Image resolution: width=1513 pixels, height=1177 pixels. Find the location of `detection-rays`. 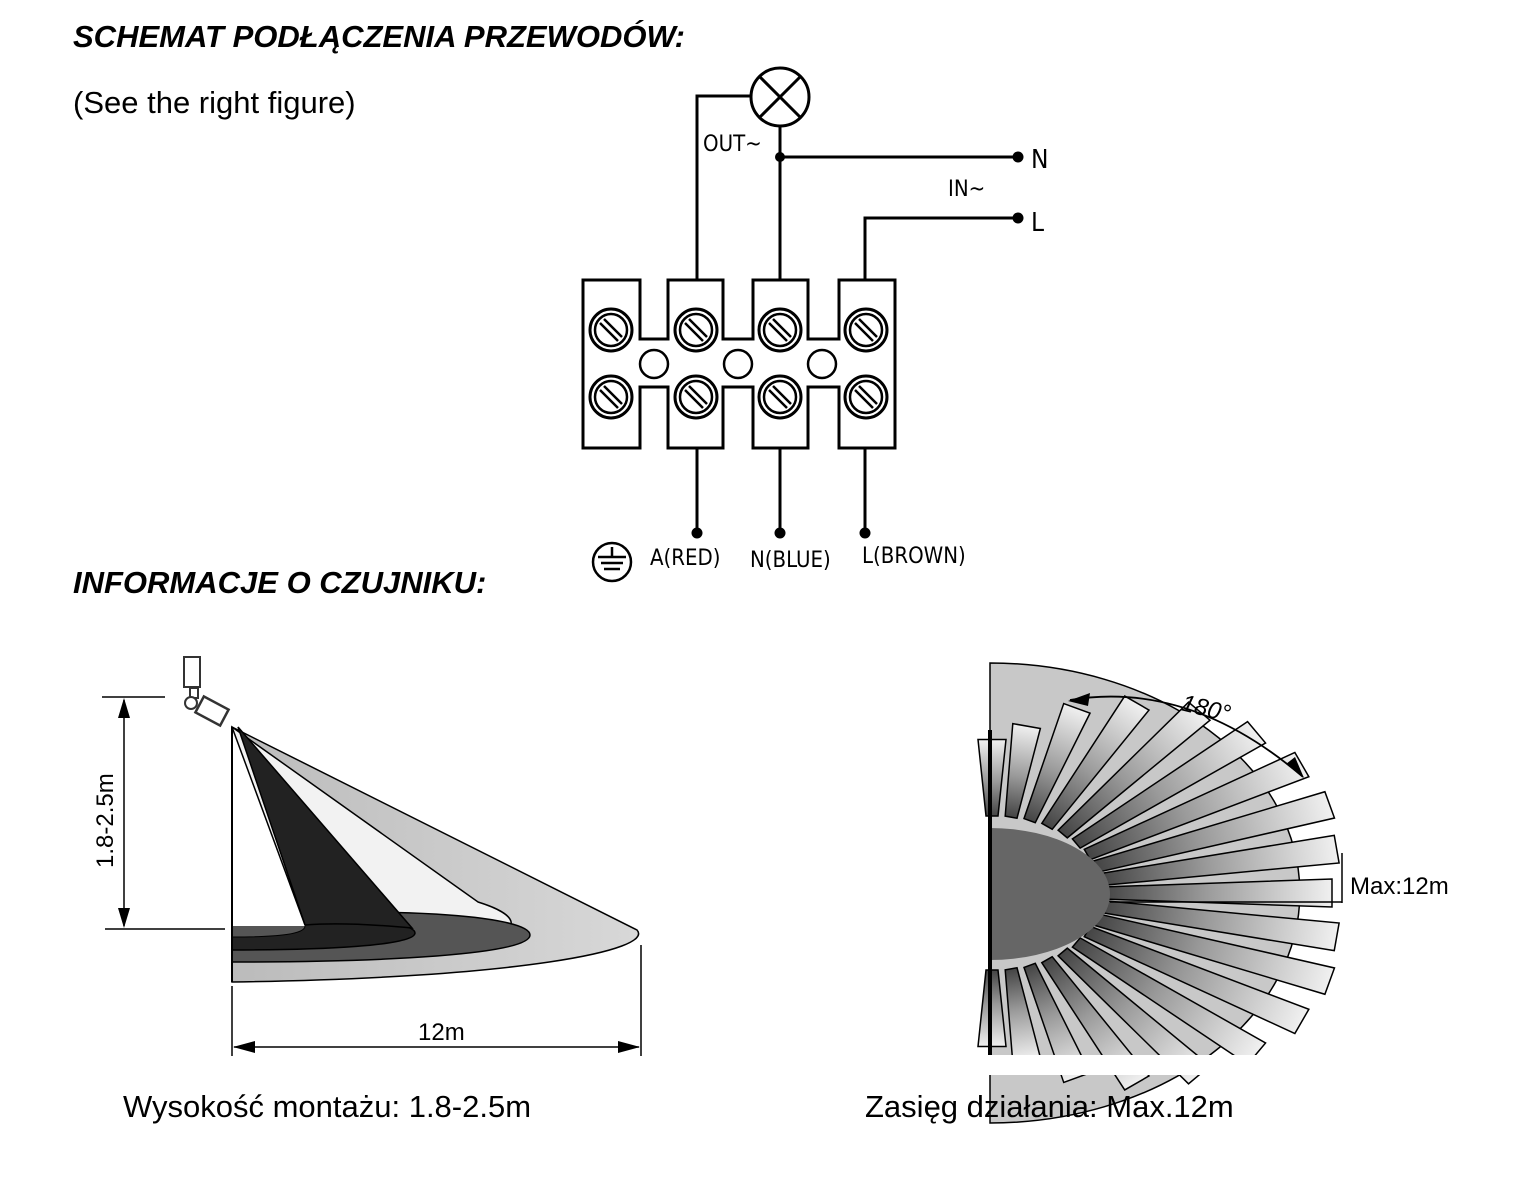

detection-rays is located at coordinates (1158, 893).